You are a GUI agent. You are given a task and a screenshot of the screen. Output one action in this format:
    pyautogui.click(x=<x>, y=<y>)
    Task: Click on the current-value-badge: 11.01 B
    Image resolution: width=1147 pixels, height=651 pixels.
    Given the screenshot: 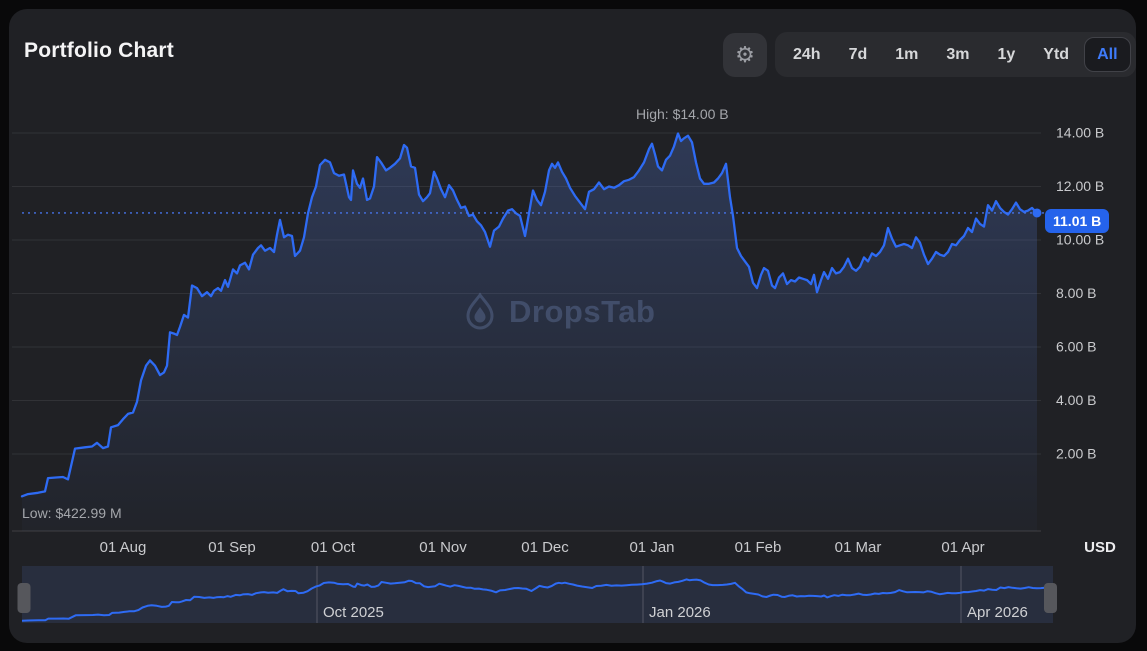 What is the action you would take?
    pyautogui.click(x=1077, y=220)
    